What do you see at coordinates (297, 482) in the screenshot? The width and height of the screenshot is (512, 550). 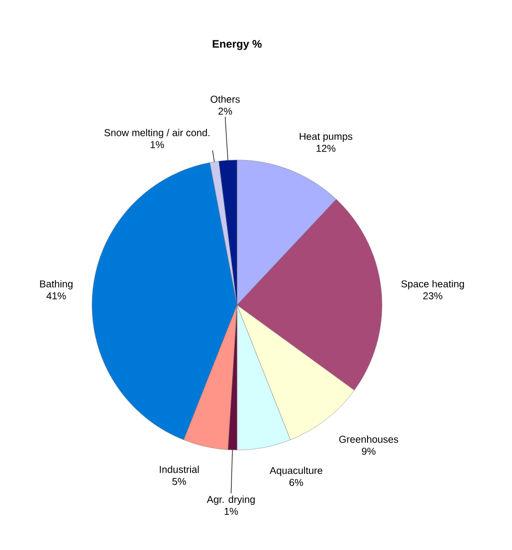 I see `data-label: 6%` at bounding box center [297, 482].